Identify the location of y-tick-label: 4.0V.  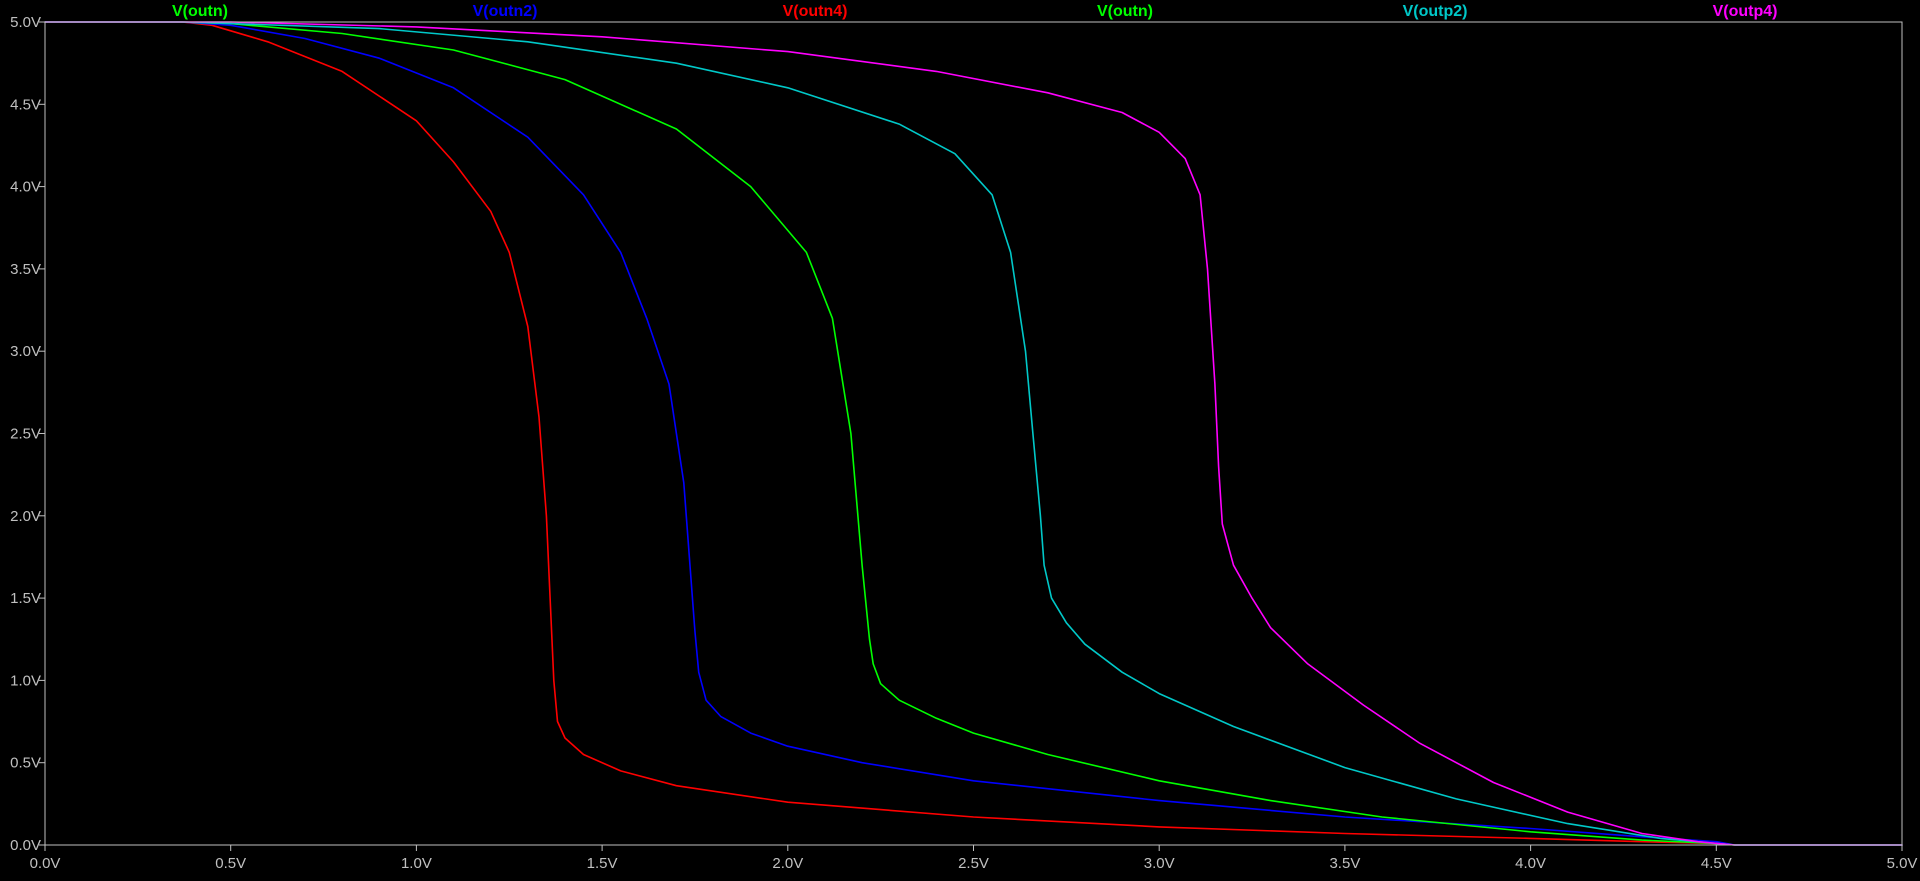
(25, 187).